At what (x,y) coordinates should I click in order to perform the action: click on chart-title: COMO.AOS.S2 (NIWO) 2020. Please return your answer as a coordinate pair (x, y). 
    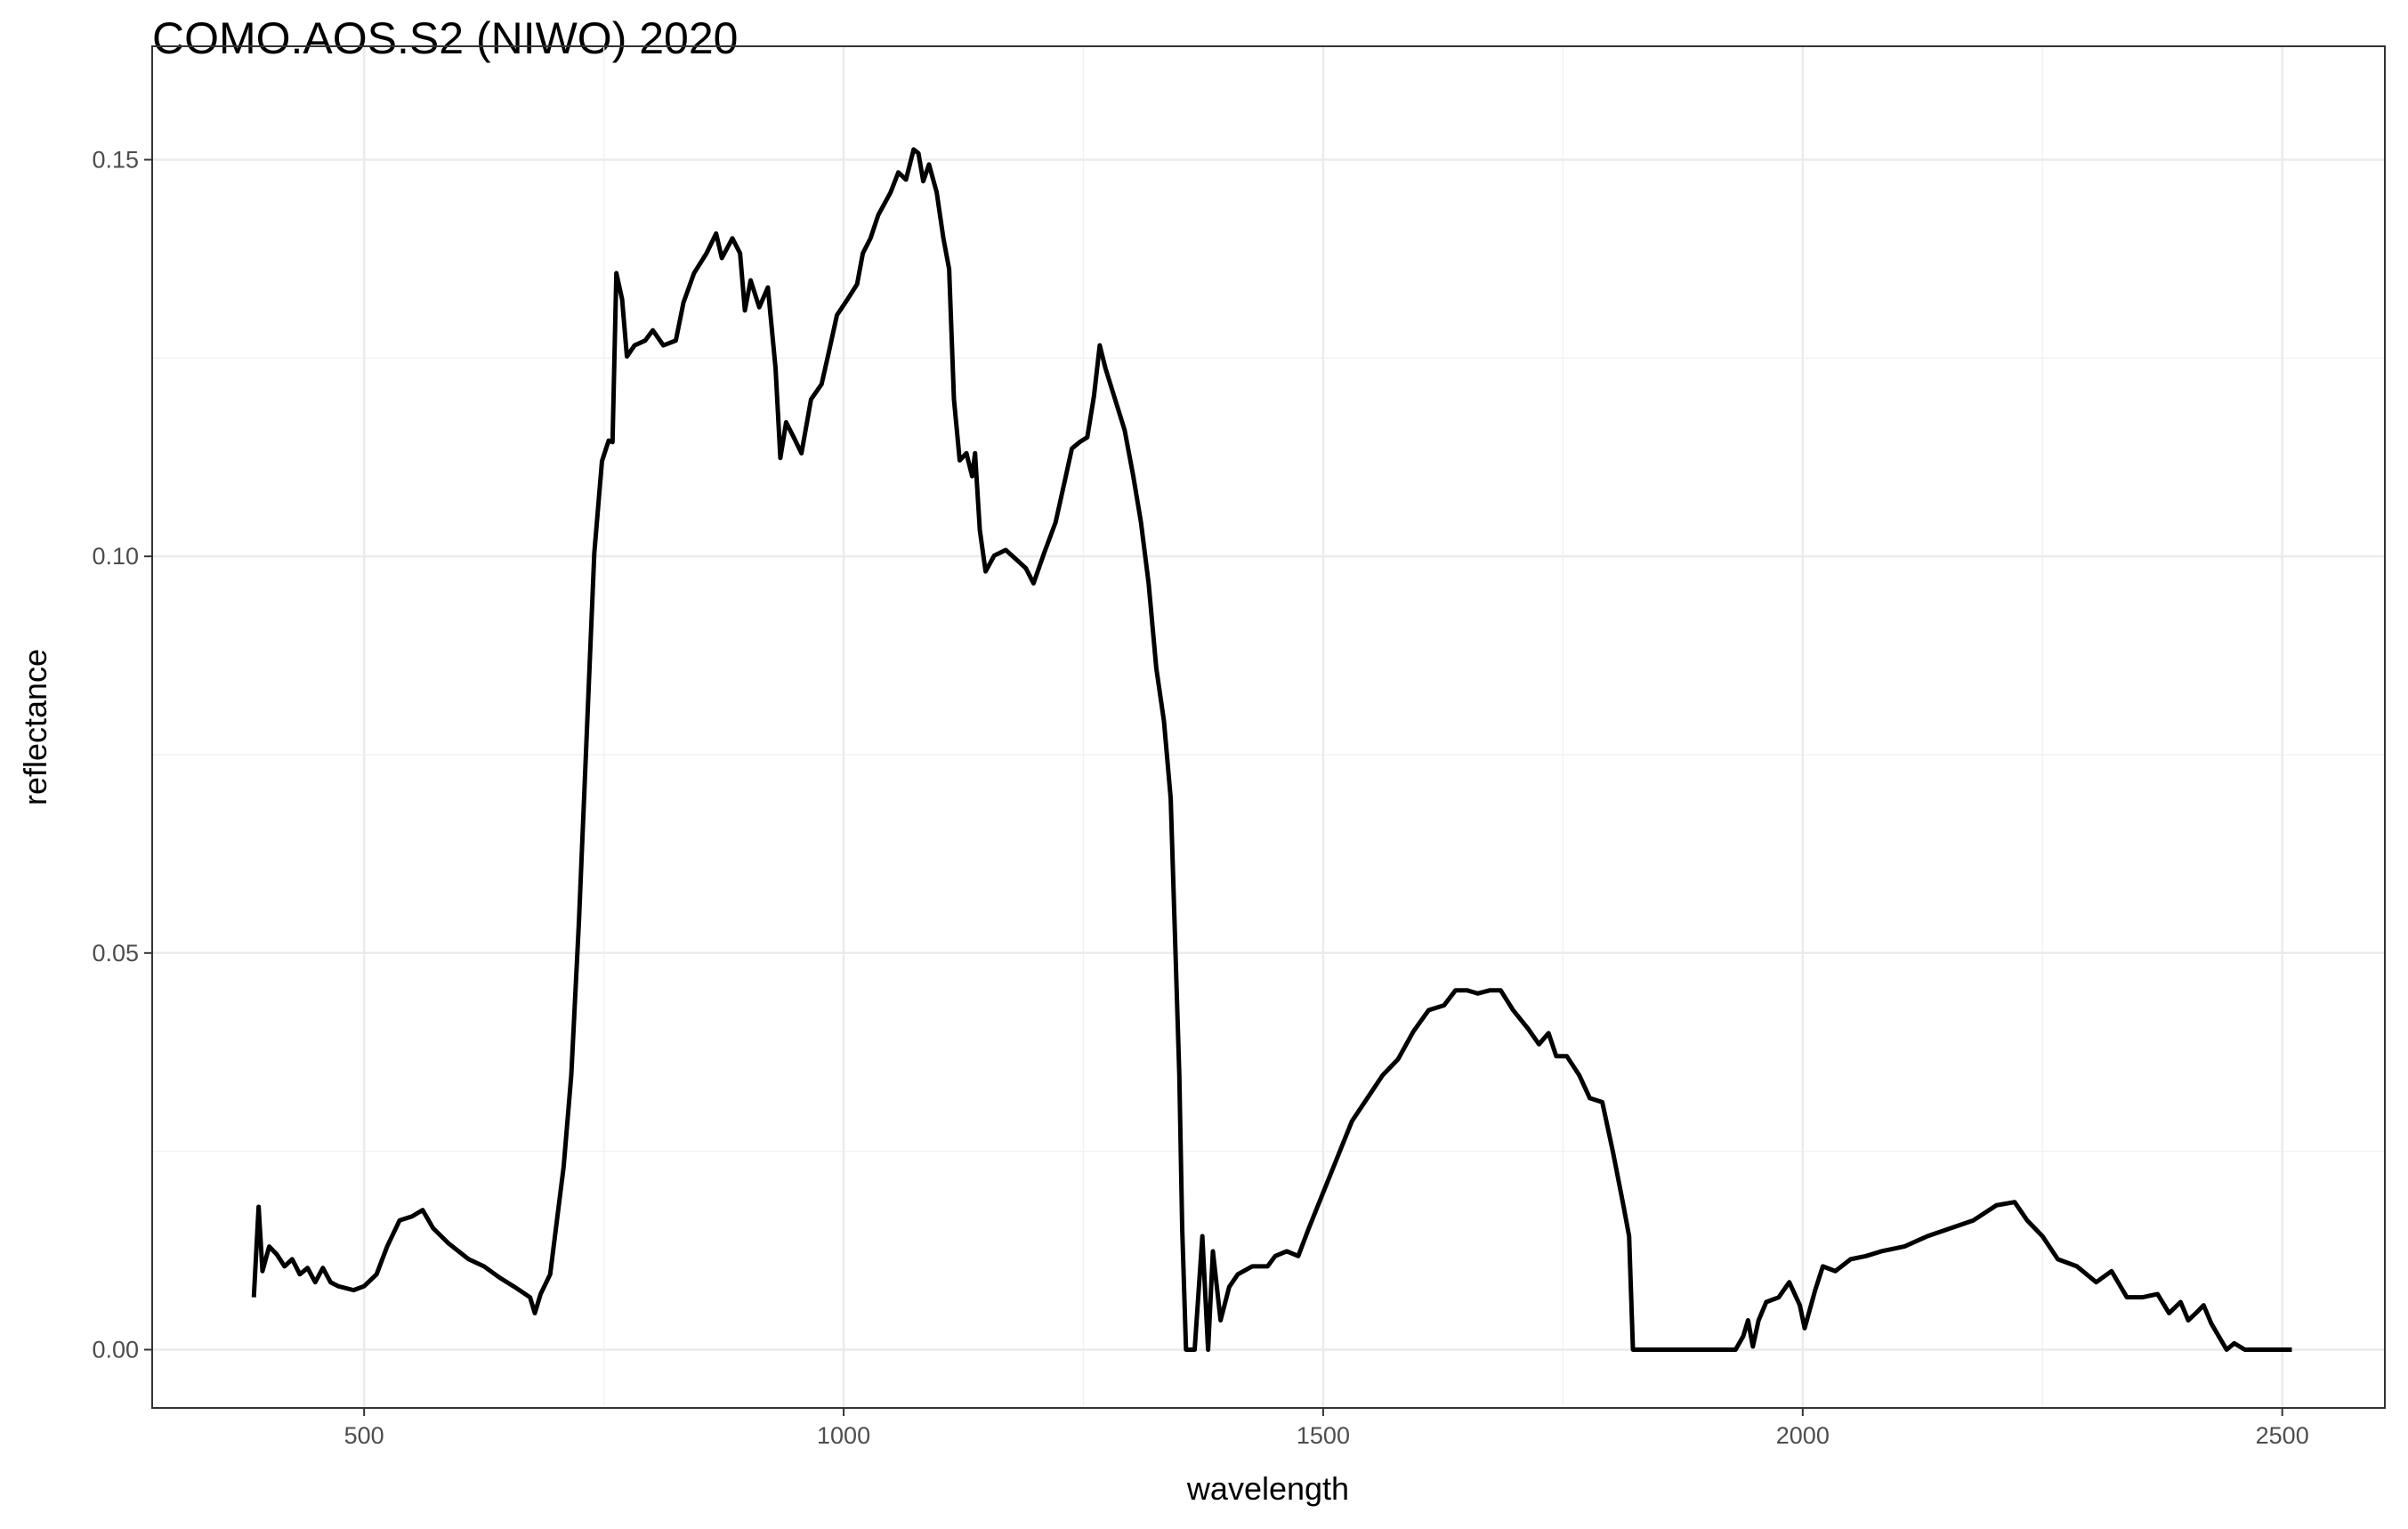
    Looking at the image, I should click on (445, 38).